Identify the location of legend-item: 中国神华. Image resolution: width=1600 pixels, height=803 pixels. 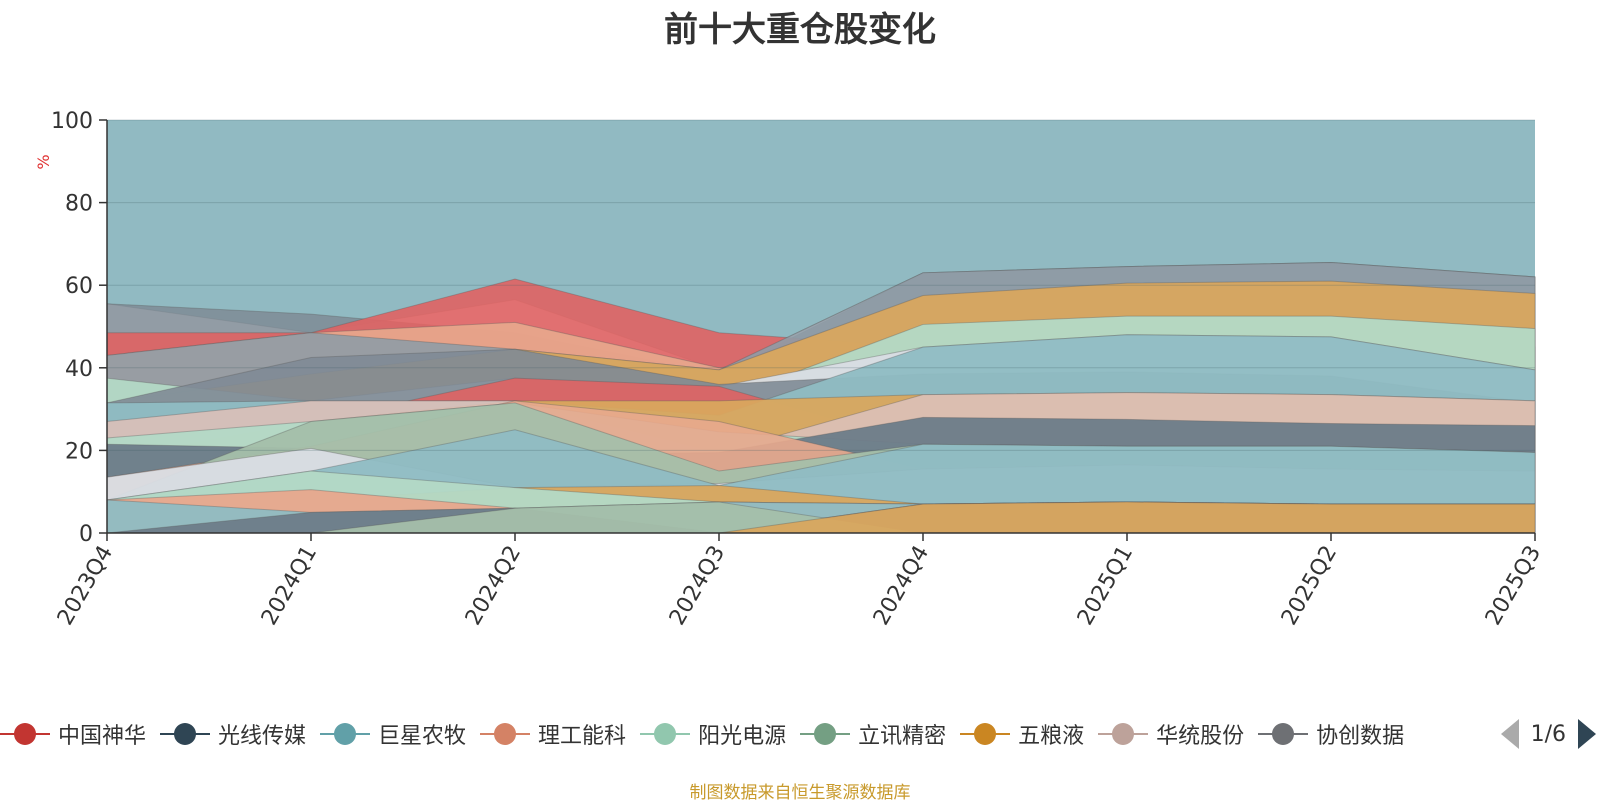
(73, 734).